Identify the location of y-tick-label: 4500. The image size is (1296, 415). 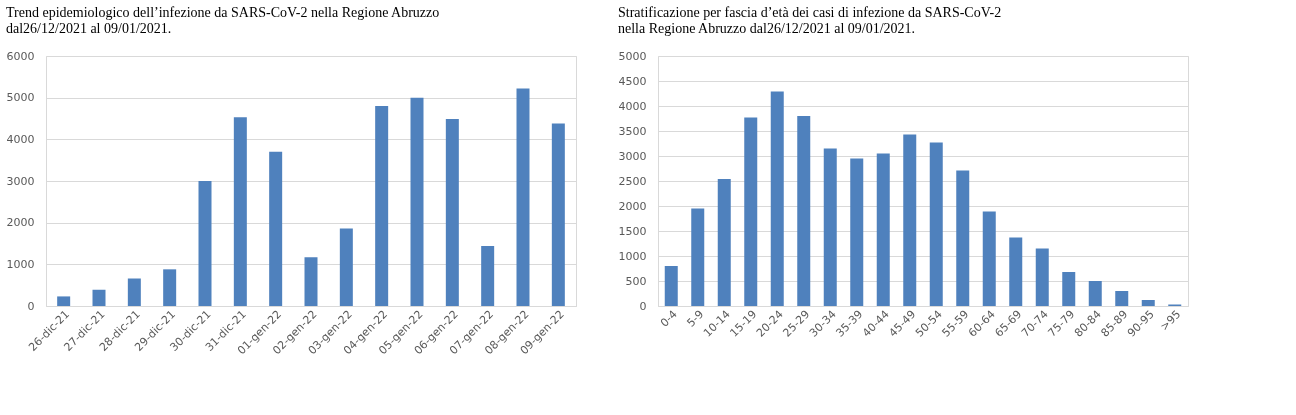
(632, 81).